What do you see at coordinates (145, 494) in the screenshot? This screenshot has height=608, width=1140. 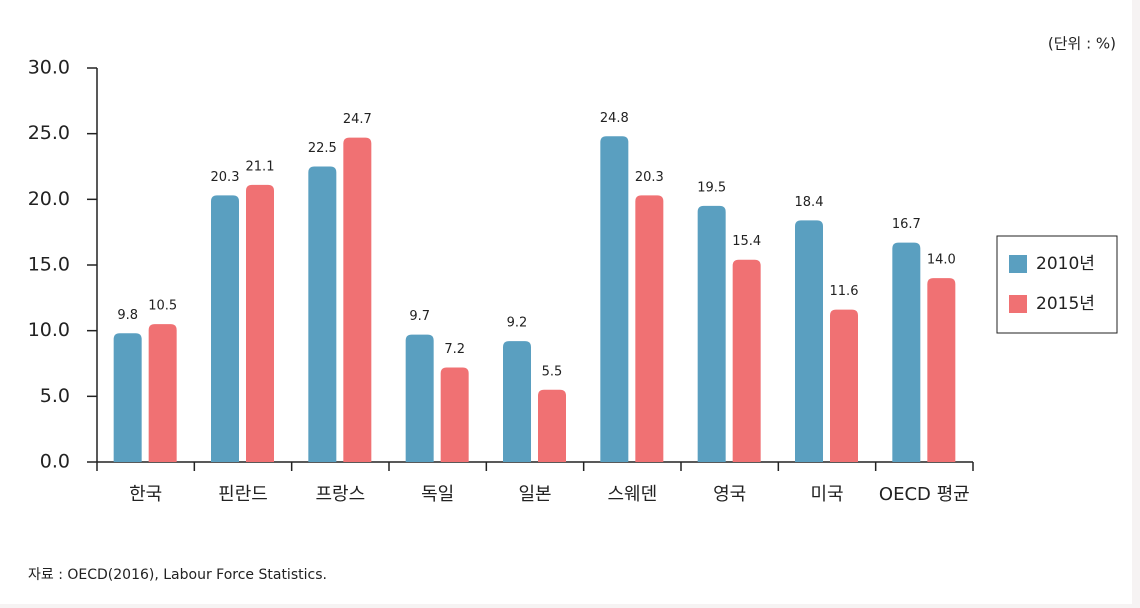 I see `x-tick-label: 한국` at bounding box center [145, 494].